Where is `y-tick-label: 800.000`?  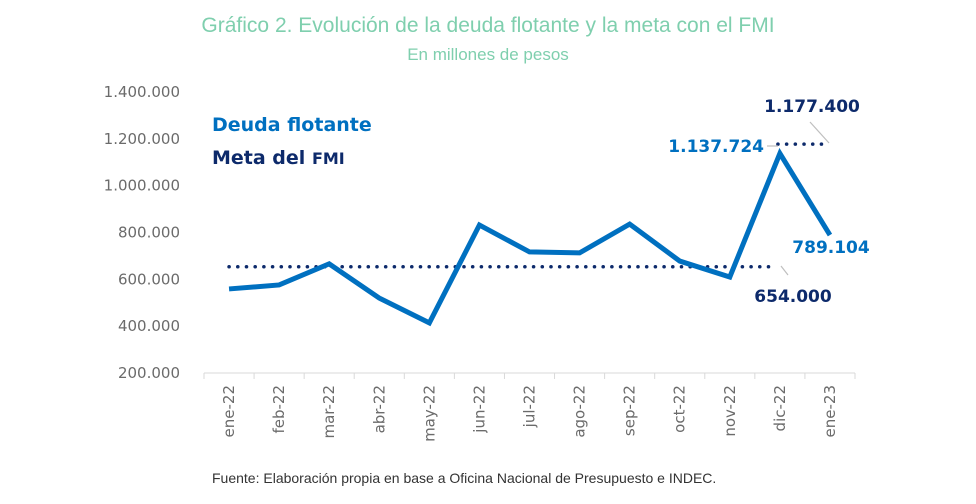
y-tick-label: 800.000 is located at coordinates (149, 233).